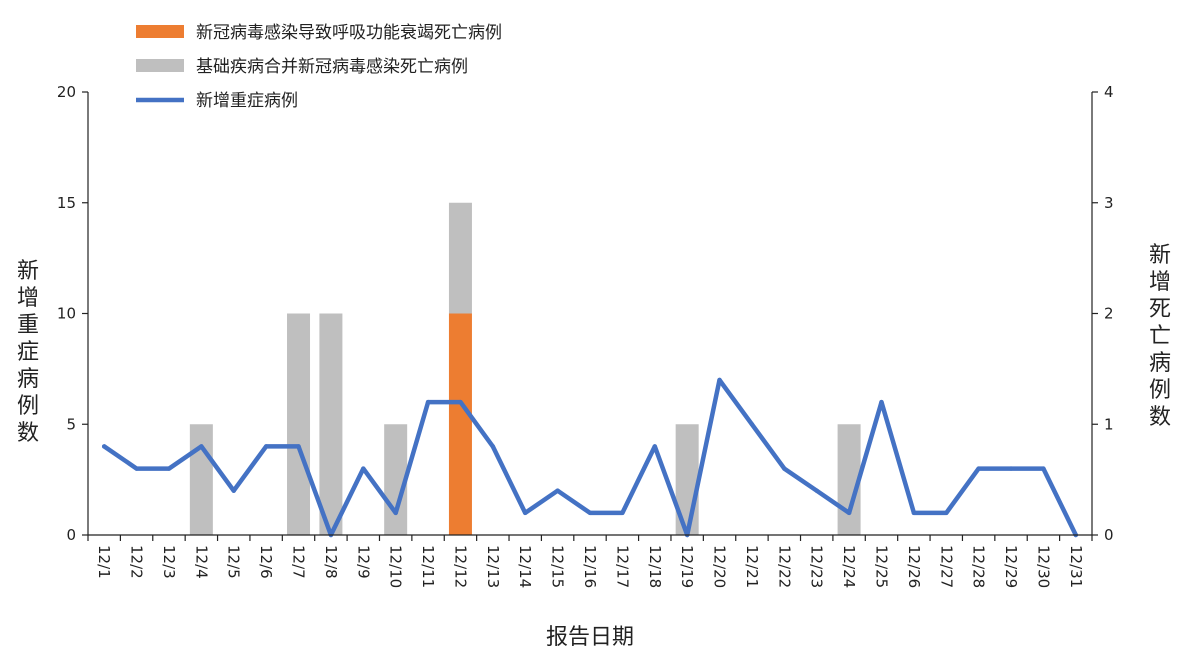 This screenshot has height=670, width=1200. Describe the element at coordinates (1109, 203) in the screenshot. I see `y-right-tick-label: 3` at that location.